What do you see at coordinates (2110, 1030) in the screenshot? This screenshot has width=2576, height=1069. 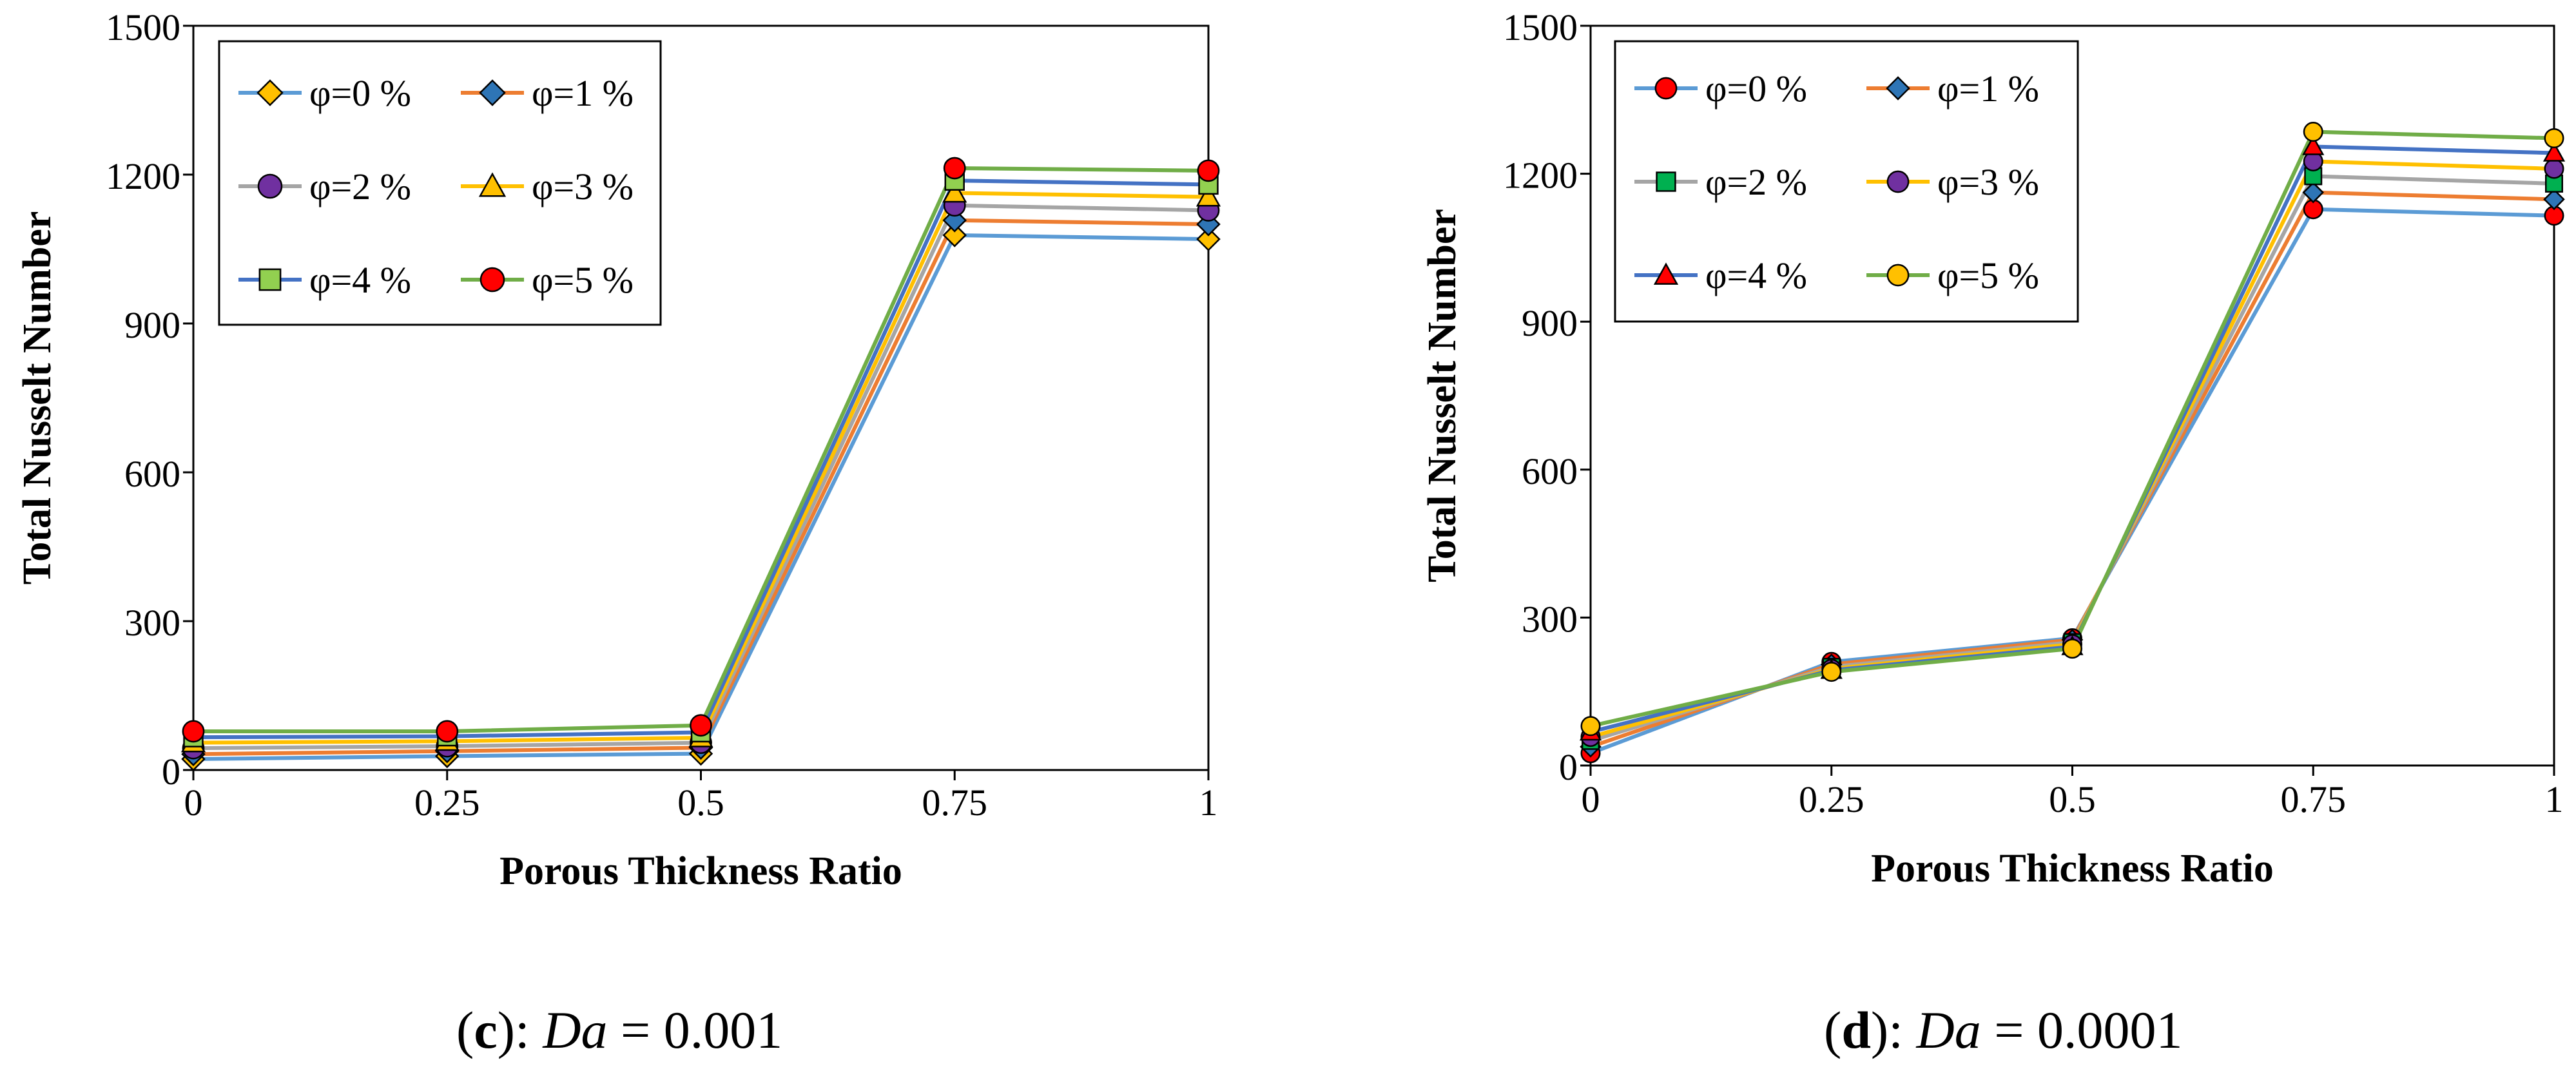 I see `caption-value-d: 0.0001` at bounding box center [2110, 1030].